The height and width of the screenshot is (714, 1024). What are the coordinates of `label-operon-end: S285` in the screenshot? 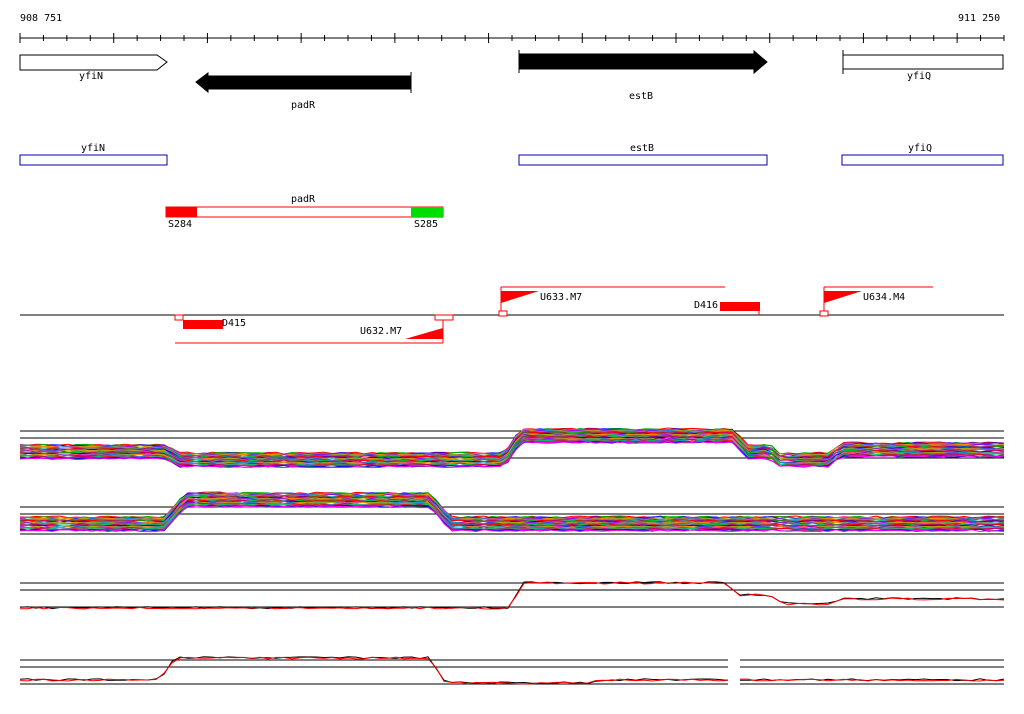 It's located at (426, 224).